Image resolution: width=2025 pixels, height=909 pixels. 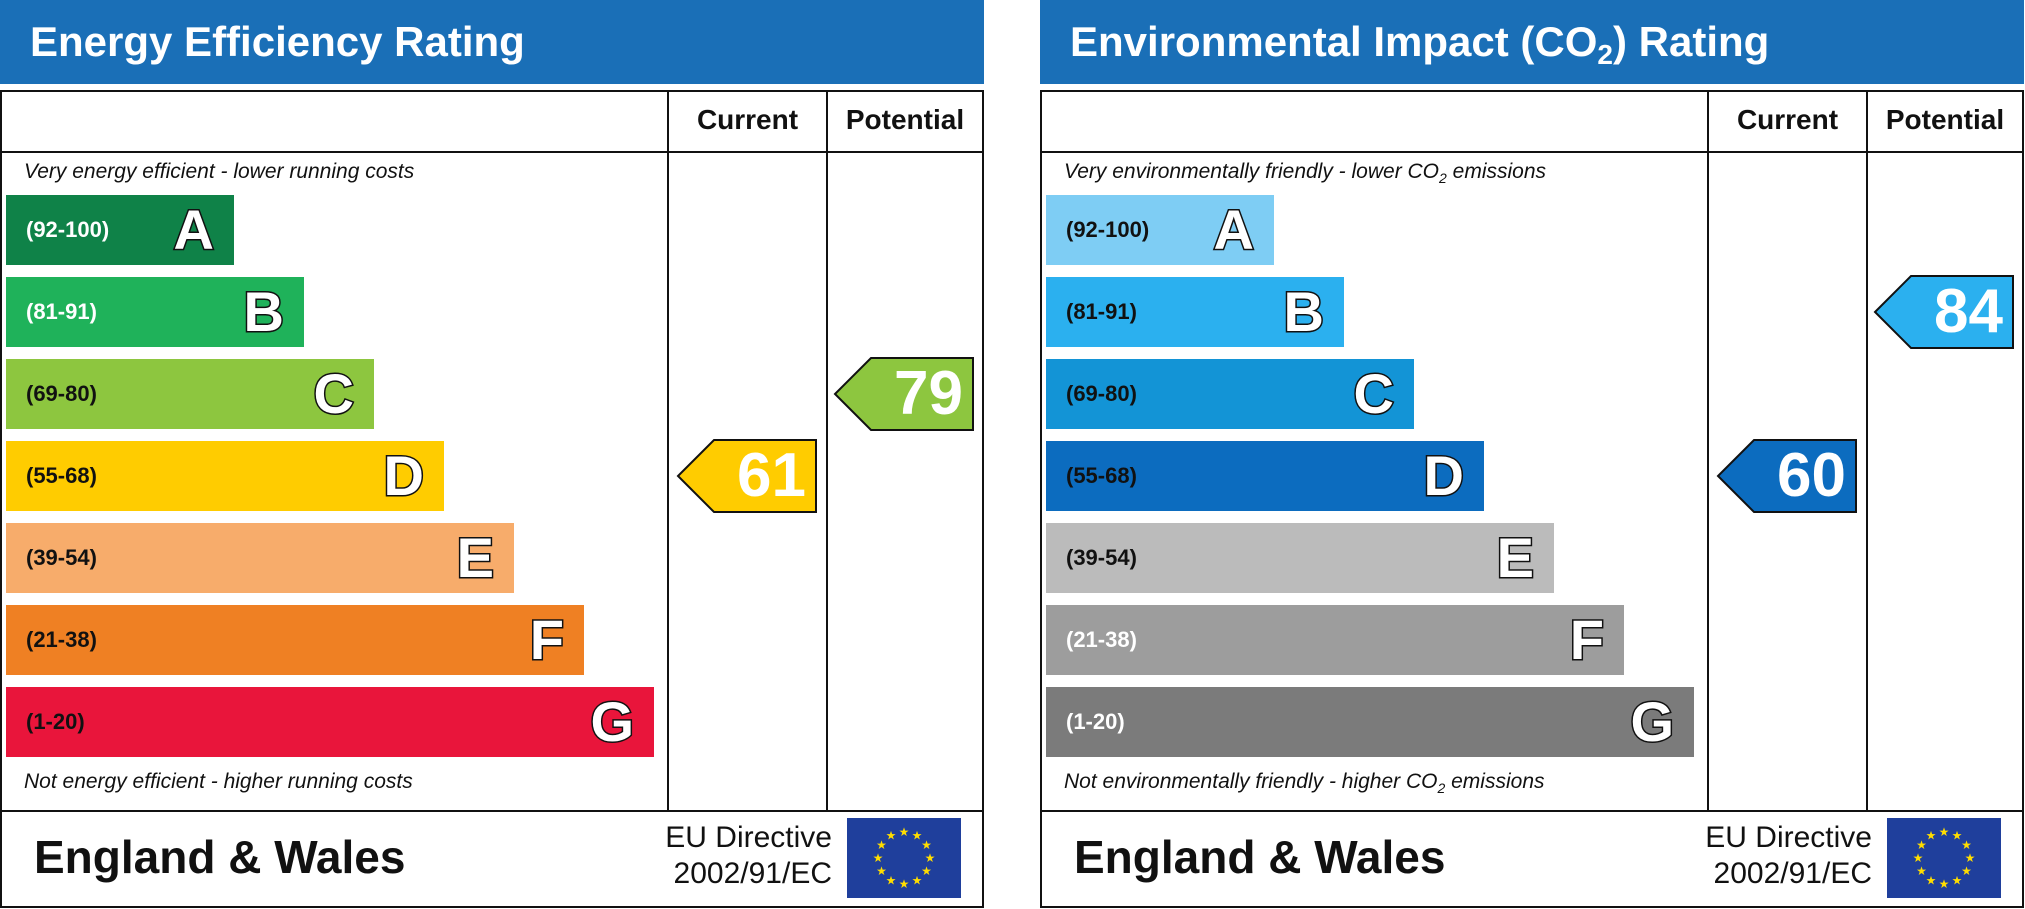 I want to click on panel-title: Energy Efficiency Rating, so click(x=492, y=42).